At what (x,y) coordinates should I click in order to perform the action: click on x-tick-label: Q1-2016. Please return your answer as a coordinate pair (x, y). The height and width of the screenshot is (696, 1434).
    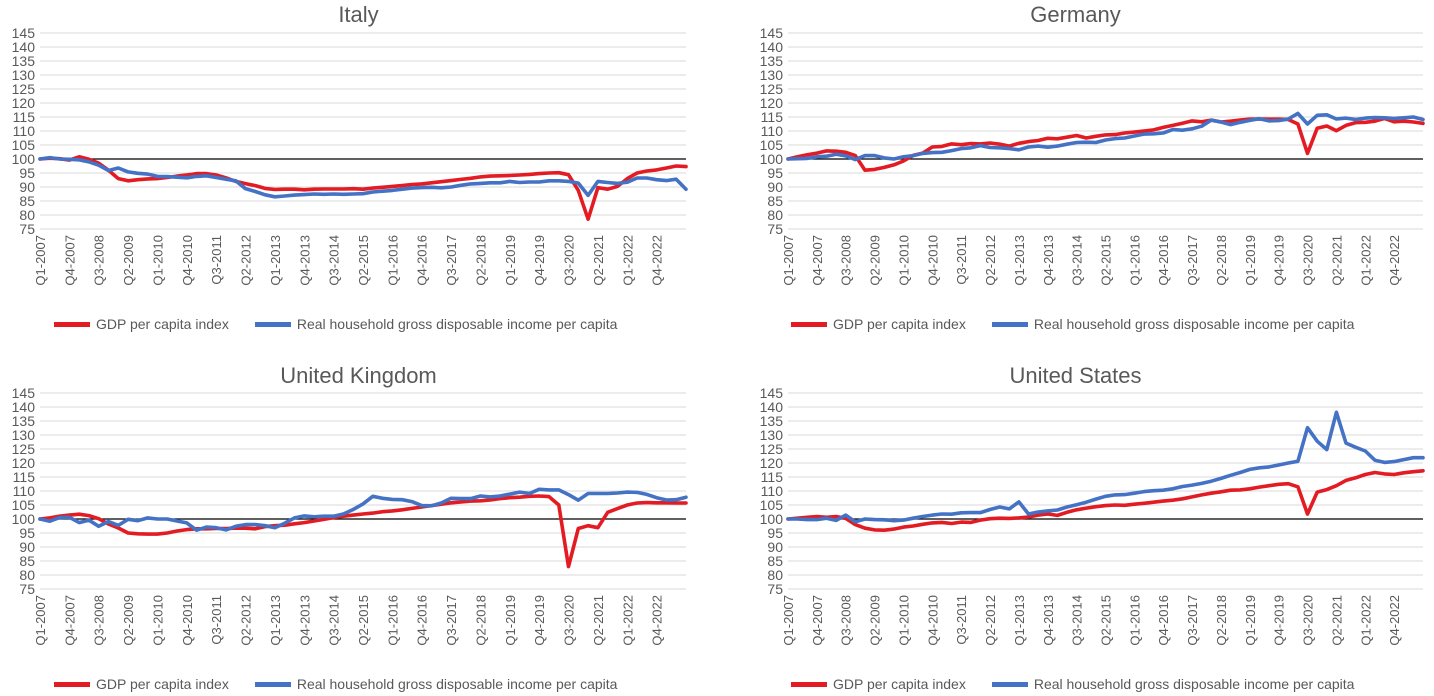
    Looking at the image, I should click on (1134, 620).